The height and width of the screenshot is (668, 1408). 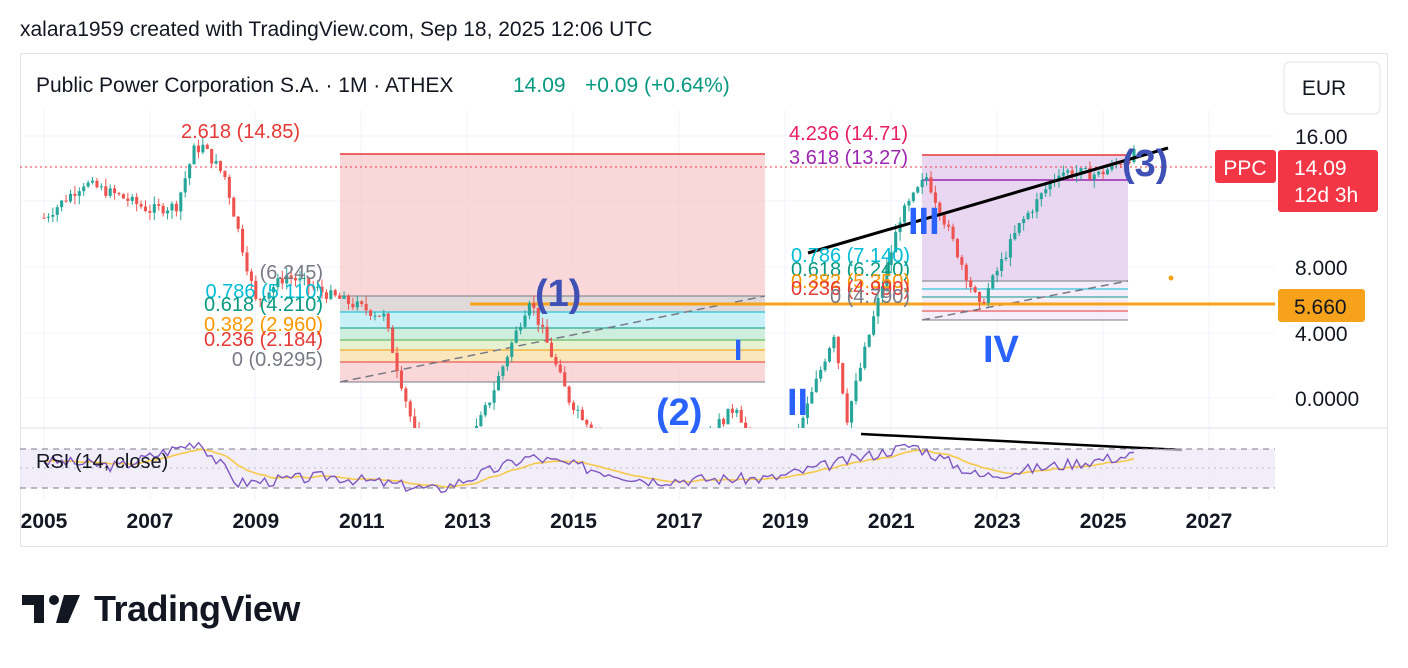 I want to click on x-tick-2017: 2017, so click(x=679, y=521).